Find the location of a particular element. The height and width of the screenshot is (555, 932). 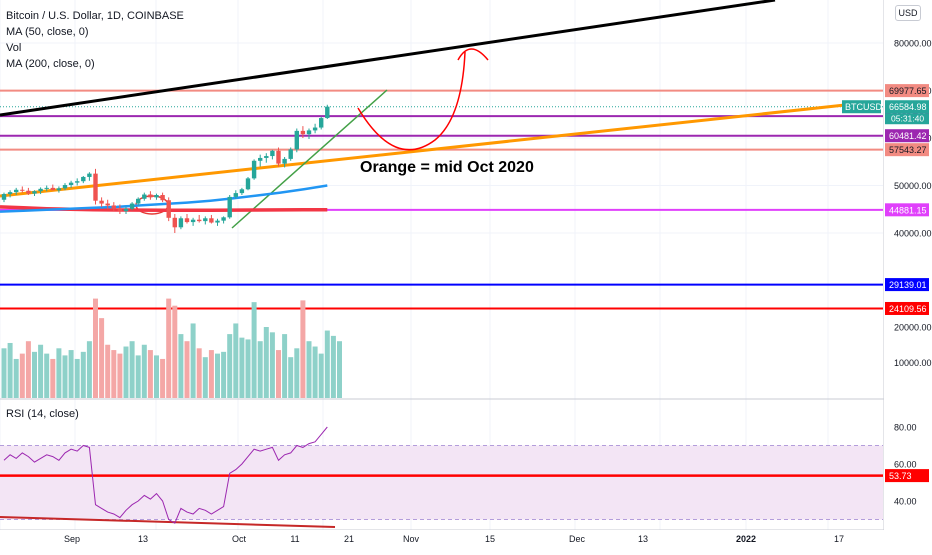

level-price-tag: 57543.27 is located at coordinates (908, 150).